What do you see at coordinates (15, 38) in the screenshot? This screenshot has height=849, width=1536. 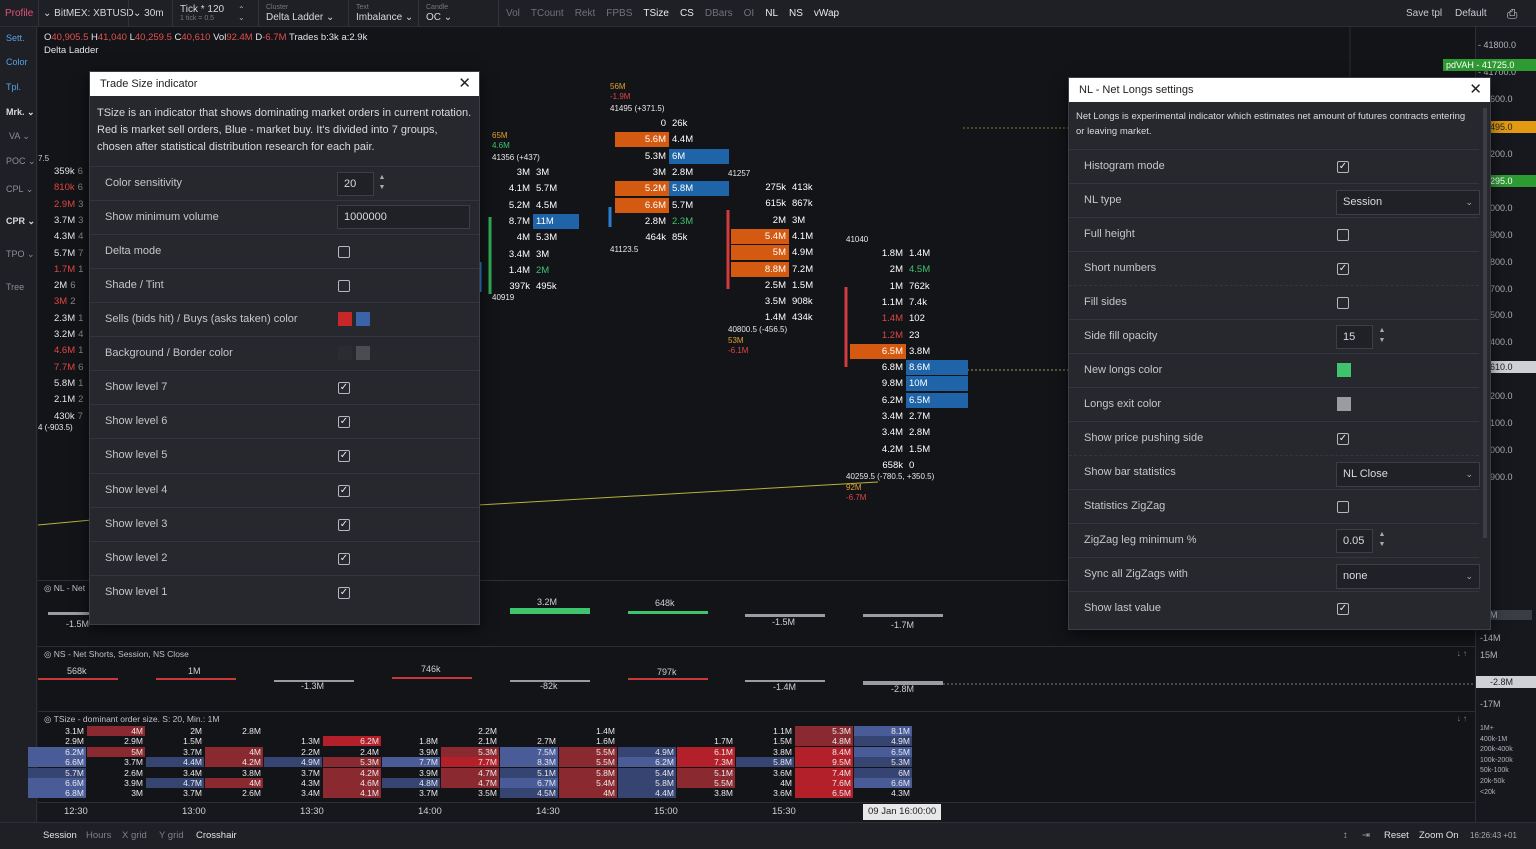 I see `sidebar-item-settings: Sett.` at bounding box center [15, 38].